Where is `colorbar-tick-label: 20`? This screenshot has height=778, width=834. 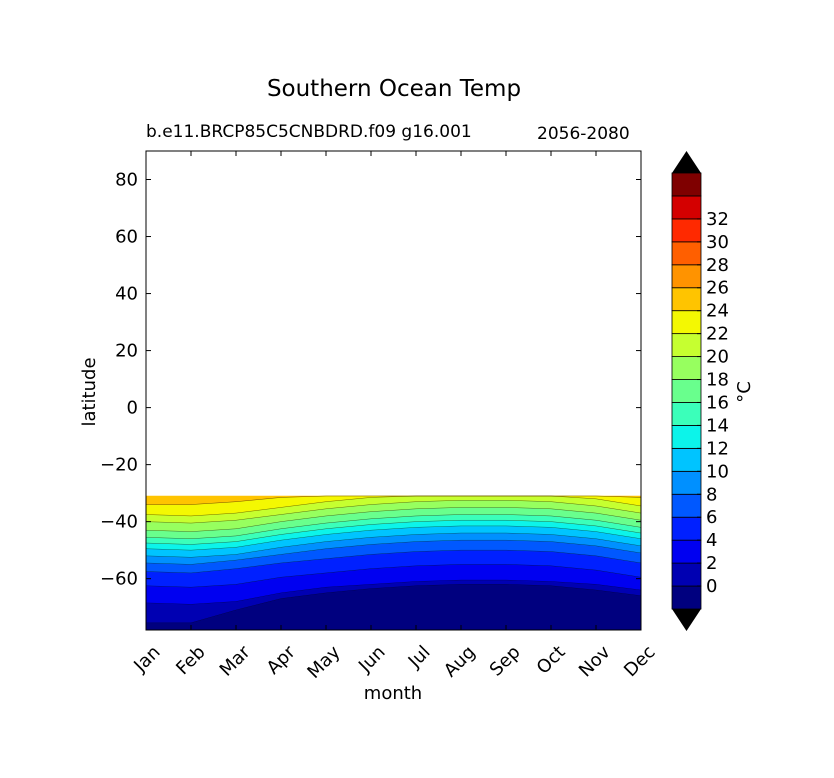 colorbar-tick-label: 20 is located at coordinates (717, 357).